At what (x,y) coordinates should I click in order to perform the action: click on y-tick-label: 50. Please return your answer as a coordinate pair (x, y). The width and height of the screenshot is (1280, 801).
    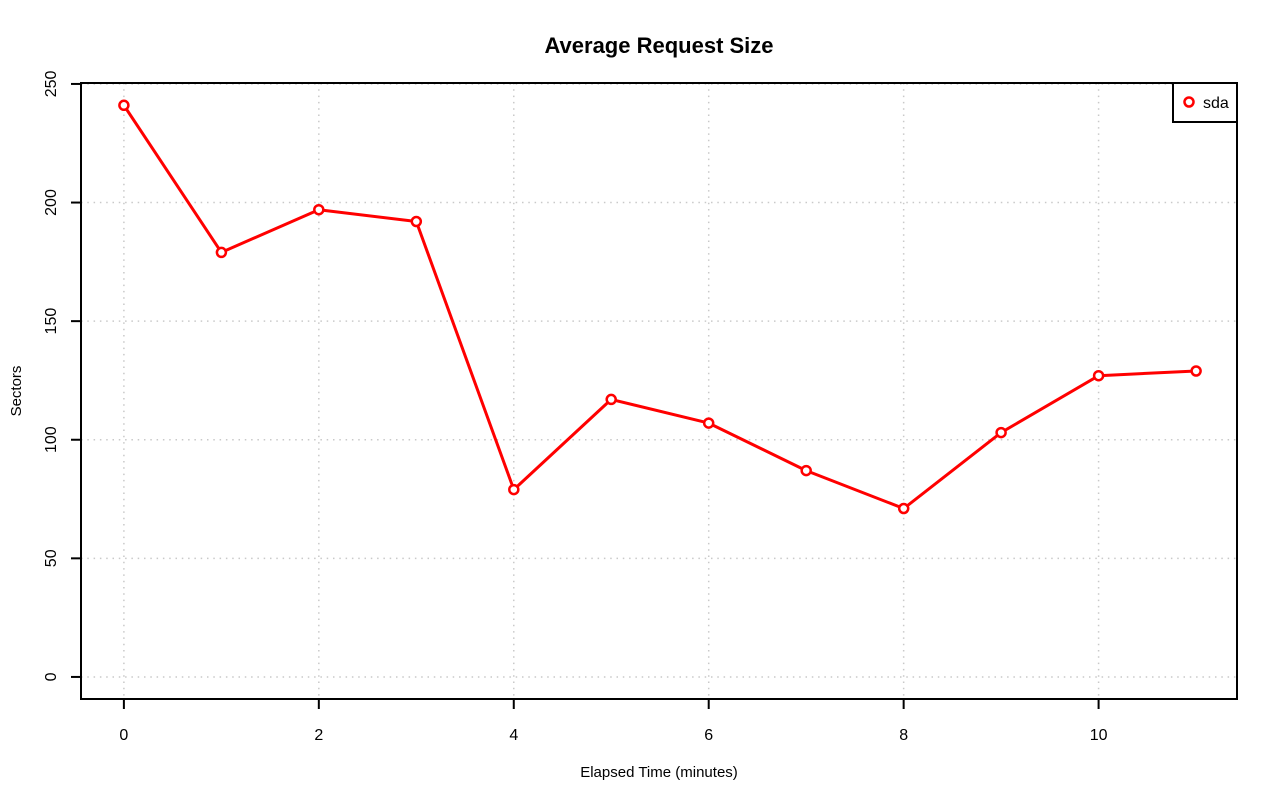
    Looking at the image, I should click on (51, 558).